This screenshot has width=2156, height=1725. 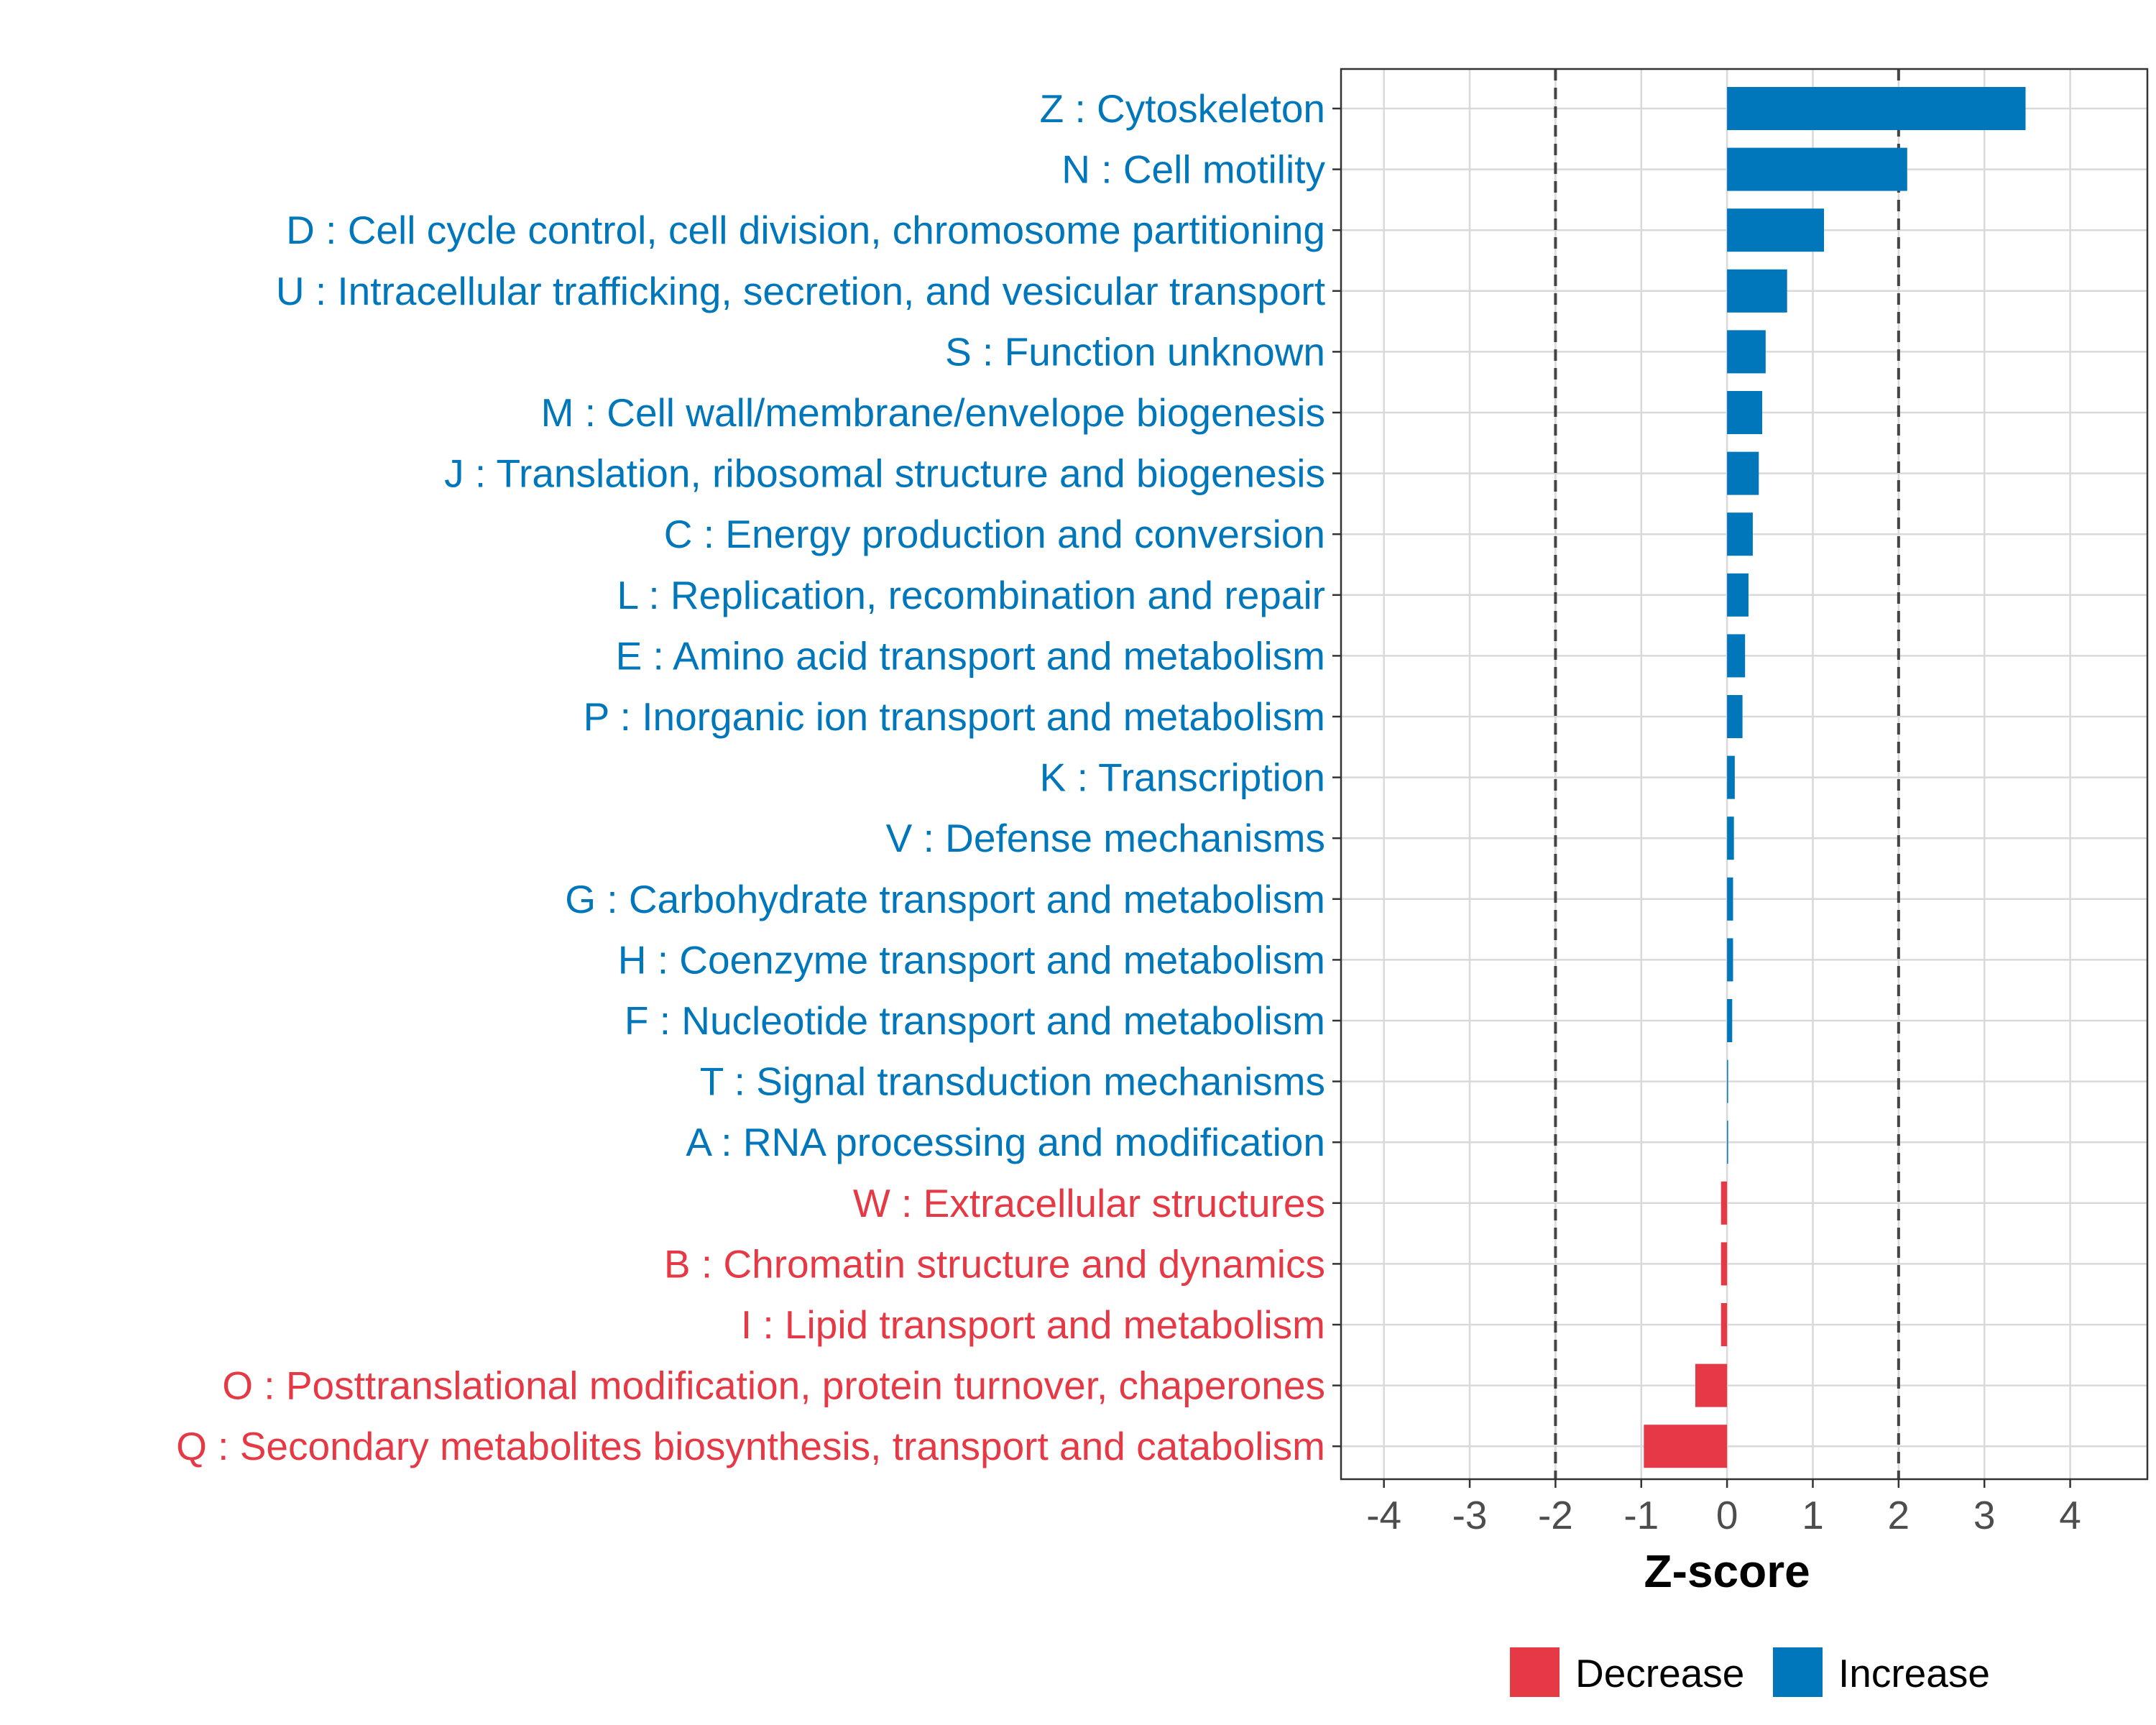 What do you see at coordinates (1914, 1673) in the screenshot?
I see `legend-label: Increase` at bounding box center [1914, 1673].